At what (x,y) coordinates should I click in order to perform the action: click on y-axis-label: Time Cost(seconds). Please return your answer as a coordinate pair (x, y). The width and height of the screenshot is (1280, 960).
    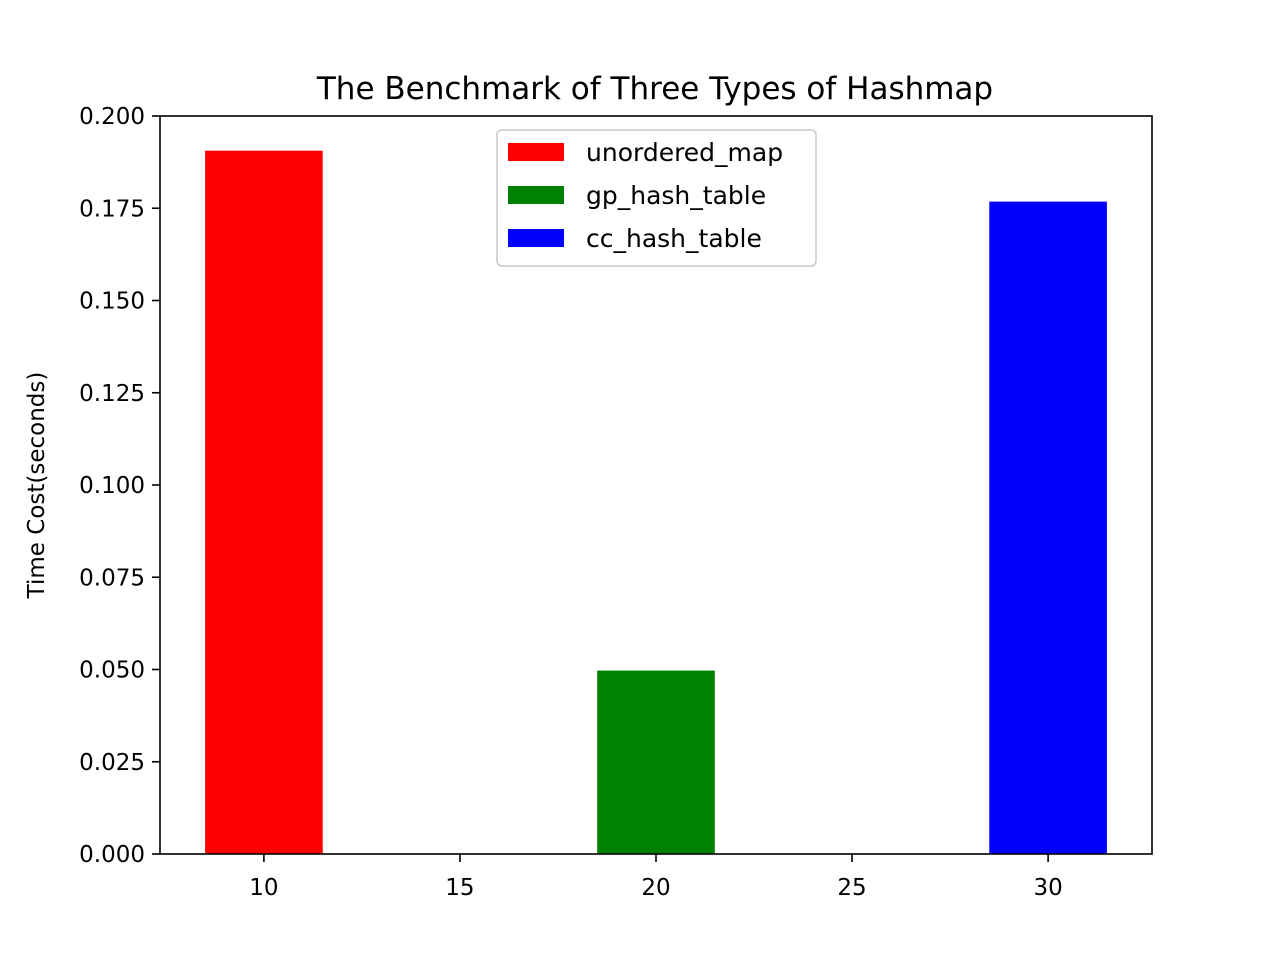
    Looking at the image, I should click on (37, 486).